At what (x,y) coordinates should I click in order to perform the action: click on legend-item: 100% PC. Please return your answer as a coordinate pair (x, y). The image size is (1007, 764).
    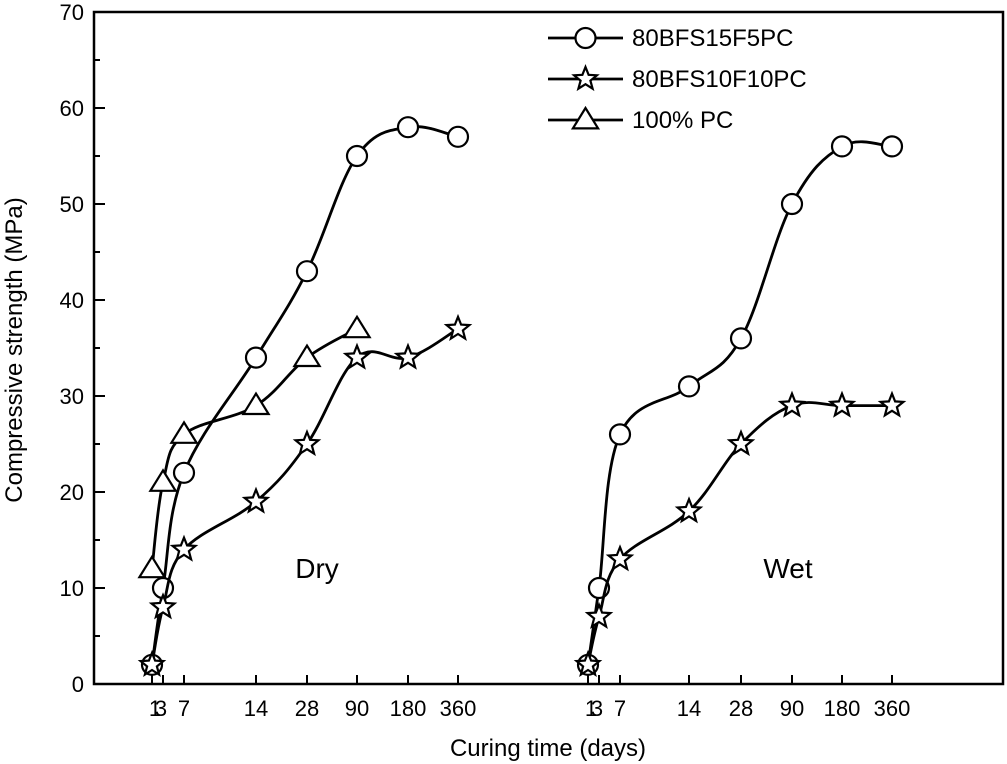
    Looking at the image, I should click on (640, 119).